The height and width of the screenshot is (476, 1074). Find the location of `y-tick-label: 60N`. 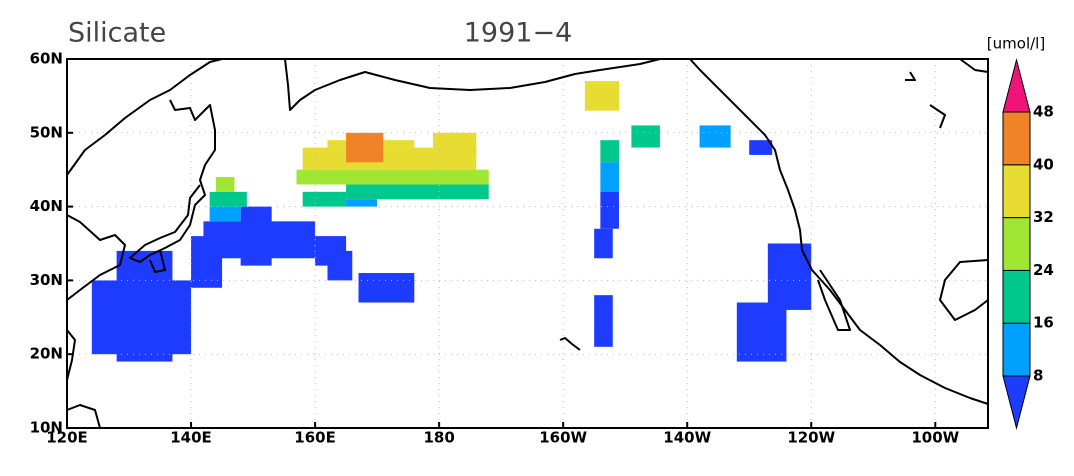

y-tick-label: 60N is located at coordinates (46, 59).